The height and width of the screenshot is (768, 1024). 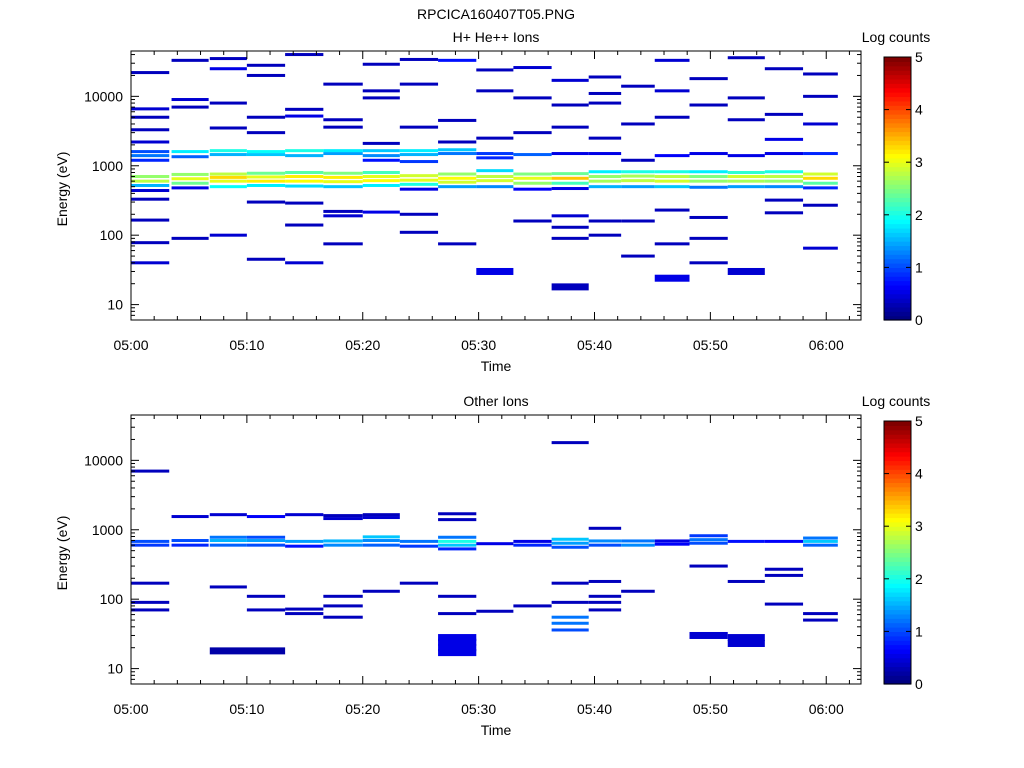 I want to click on colorbar-tick-label: 4, so click(x=919, y=474).